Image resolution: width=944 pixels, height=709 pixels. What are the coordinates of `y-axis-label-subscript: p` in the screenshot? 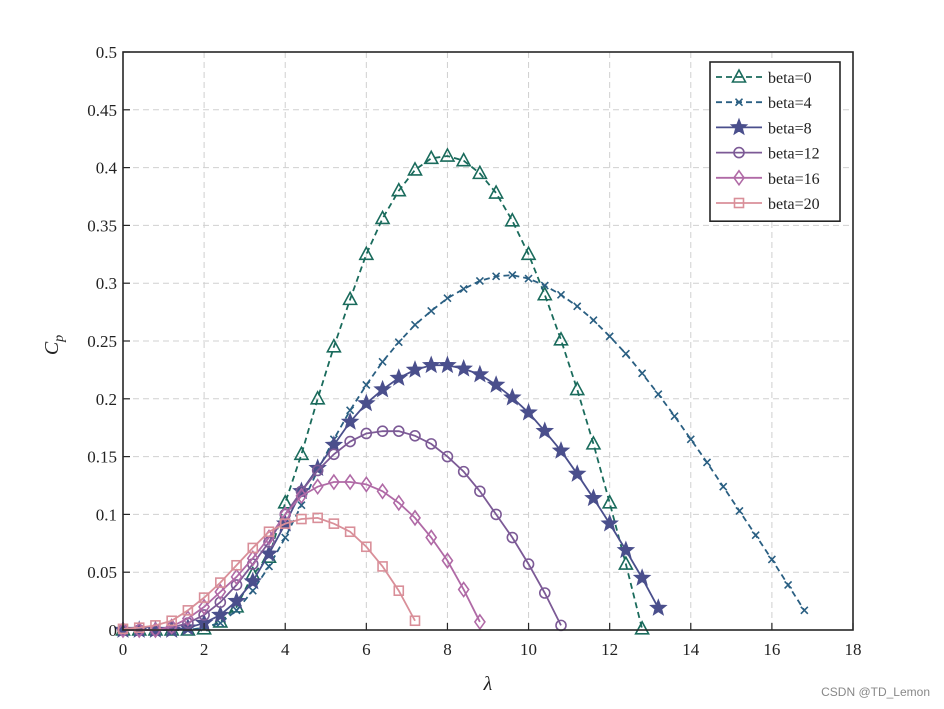 It's located at (59, 339).